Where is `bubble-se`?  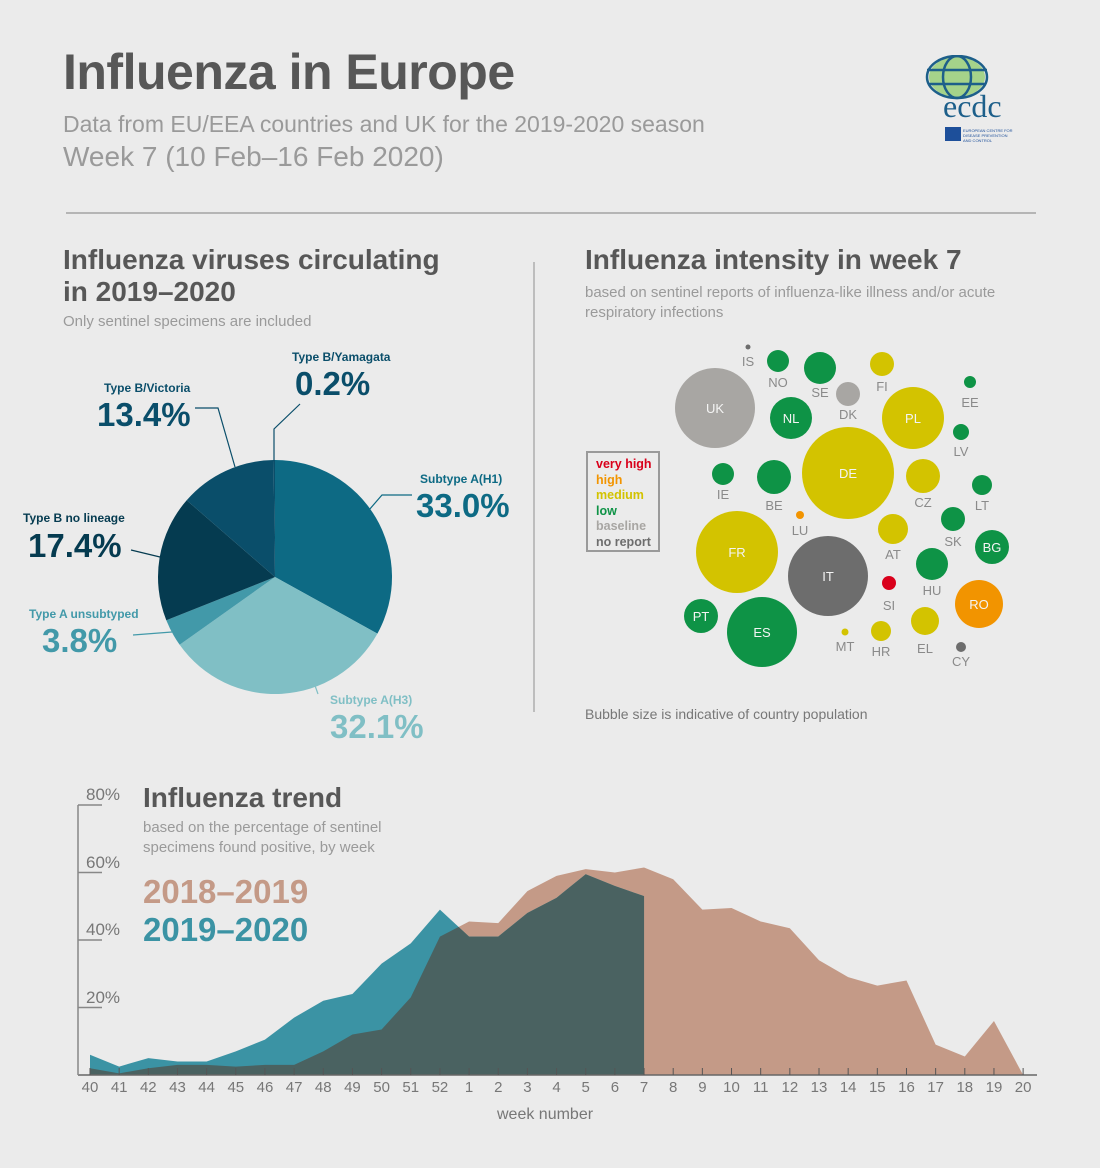
bubble-se is located at coordinates (820, 368).